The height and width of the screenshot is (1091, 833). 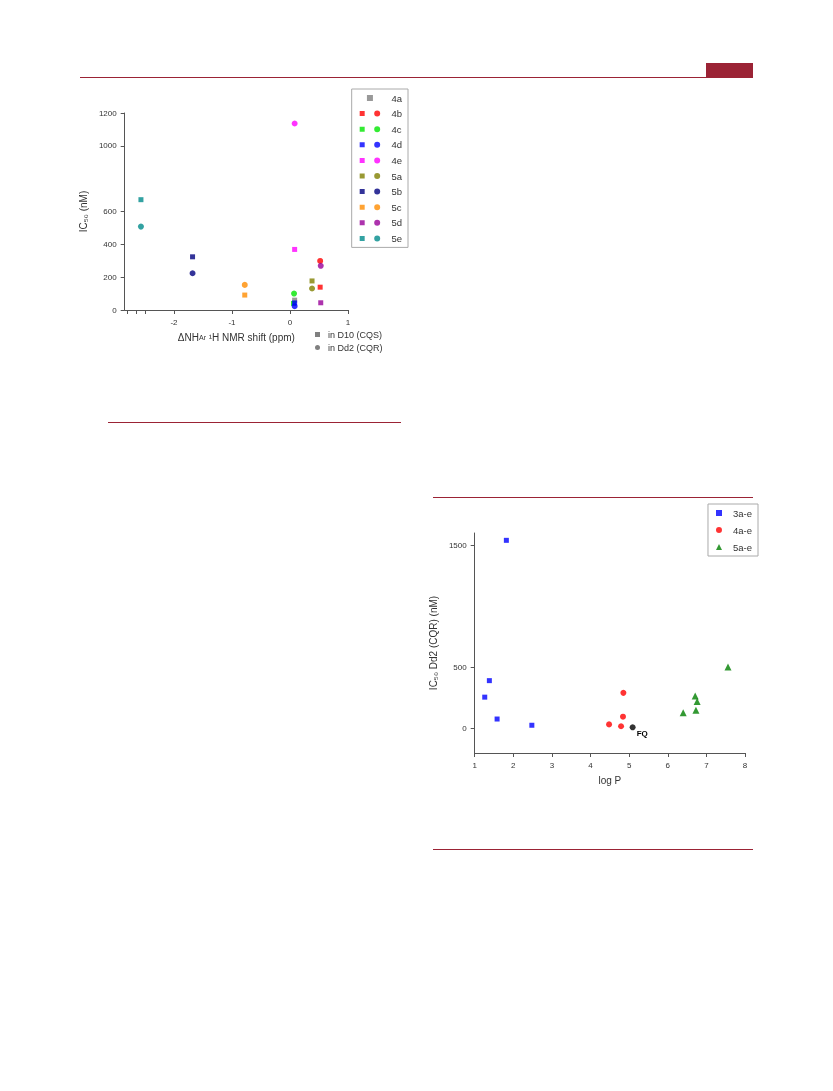 I want to click on legend-label: 4b, so click(x=397, y=114).